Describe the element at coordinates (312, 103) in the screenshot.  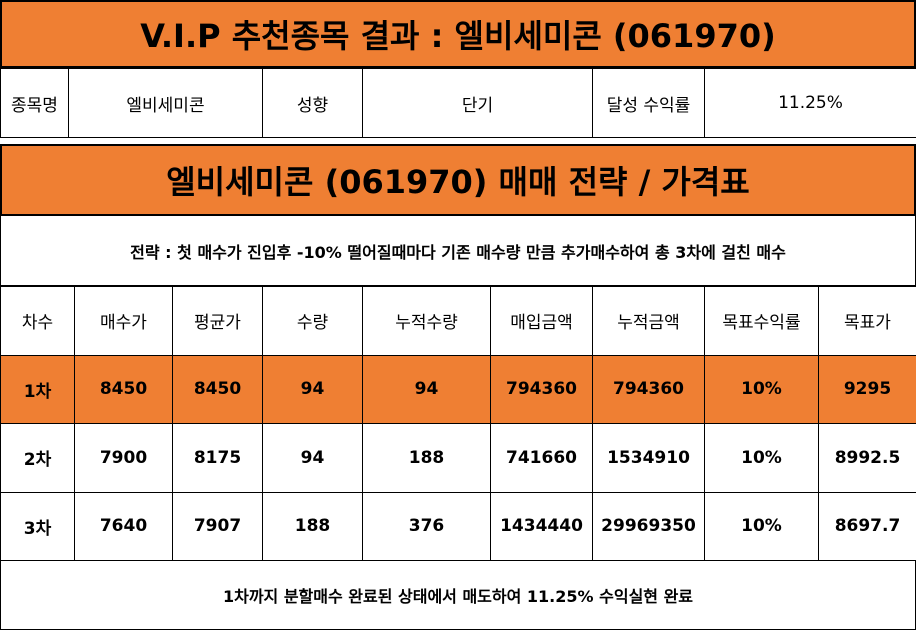
I see `trade-type-label: 성향` at that location.